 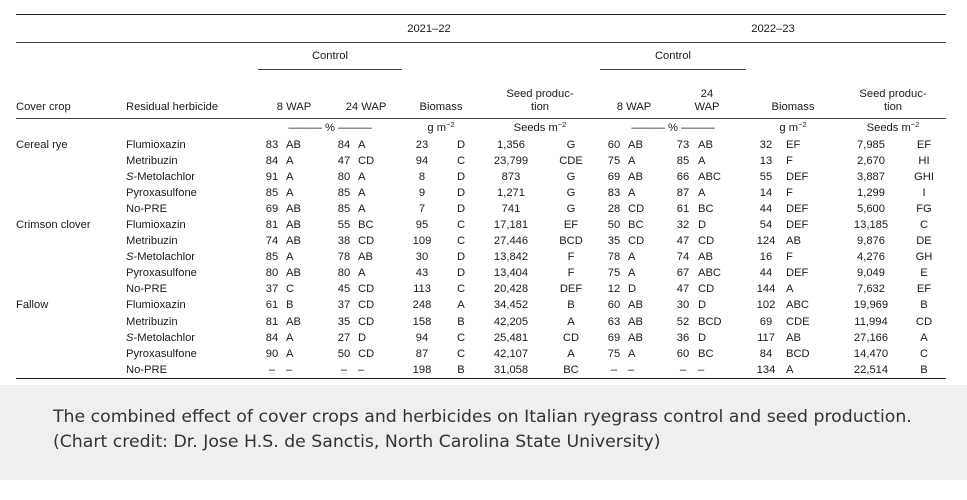 What do you see at coordinates (871, 160) in the screenshot?
I see `value-cell: 2,670` at bounding box center [871, 160].